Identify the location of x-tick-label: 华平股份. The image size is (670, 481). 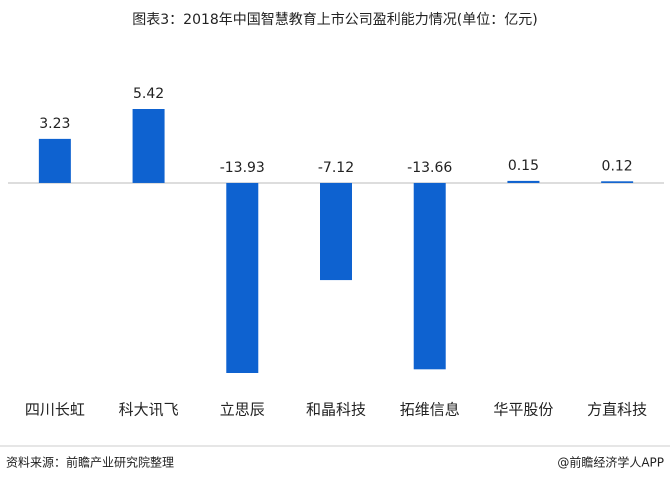
(523, 410).